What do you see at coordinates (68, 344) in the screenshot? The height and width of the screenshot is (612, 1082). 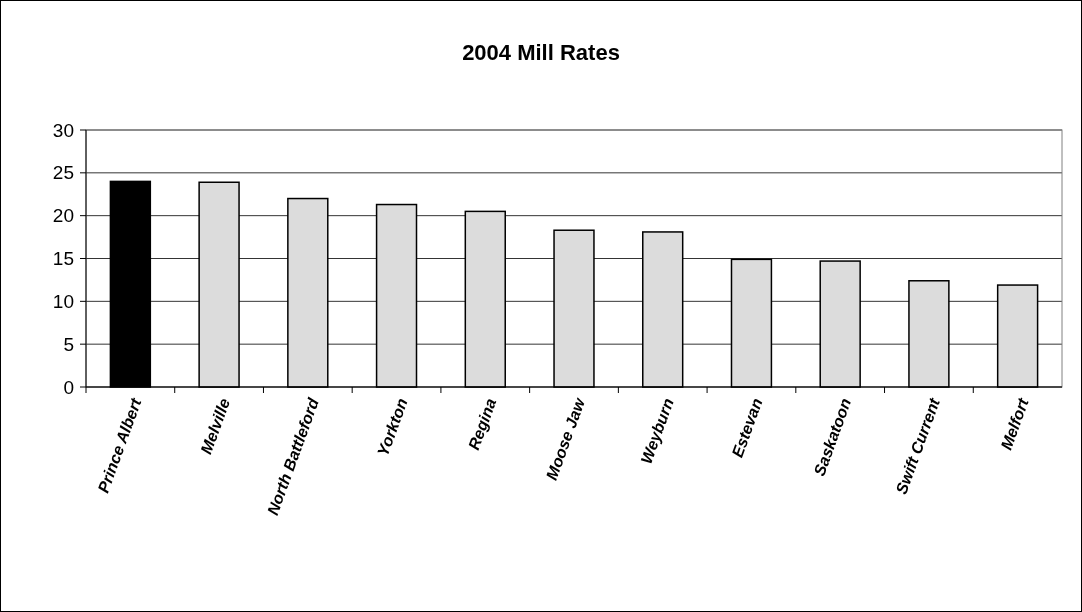 I see `y-tick-label: 5` at bounding box center [68, 344].